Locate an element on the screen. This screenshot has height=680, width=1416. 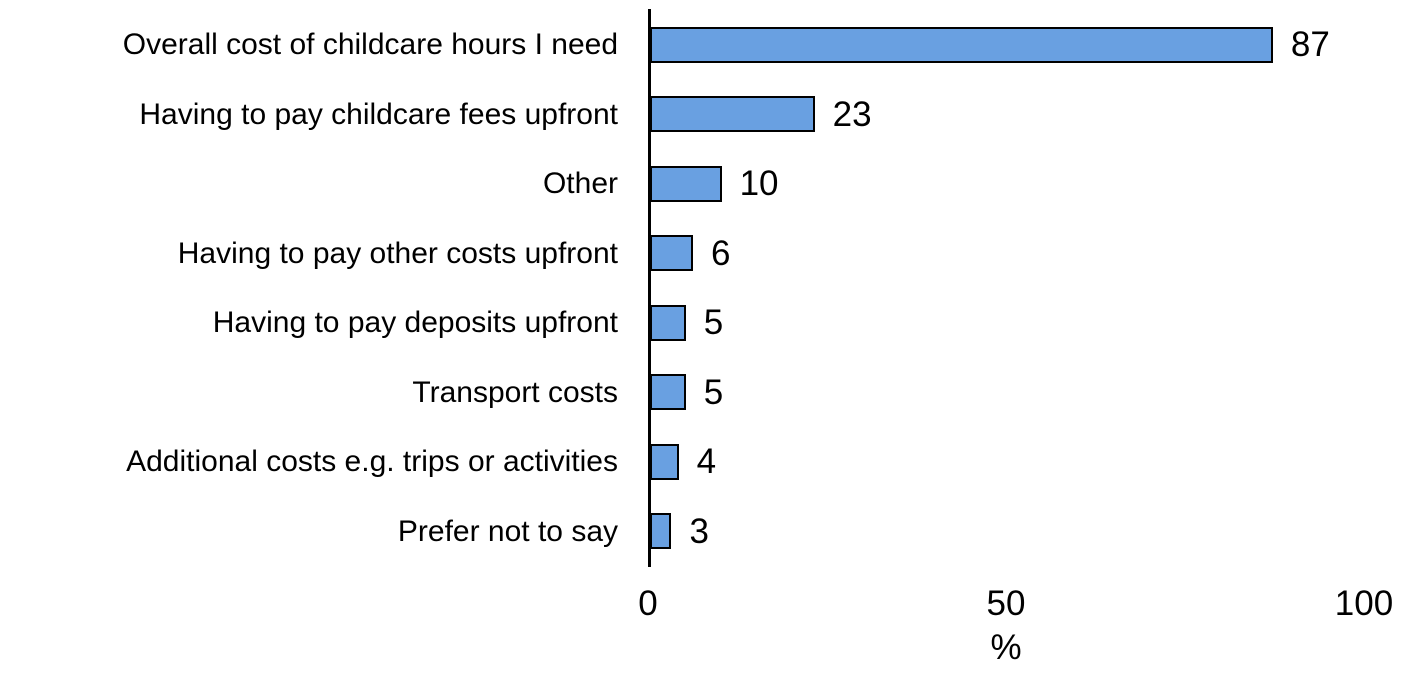
value-label: 10 is located at coordinates (759, 184).